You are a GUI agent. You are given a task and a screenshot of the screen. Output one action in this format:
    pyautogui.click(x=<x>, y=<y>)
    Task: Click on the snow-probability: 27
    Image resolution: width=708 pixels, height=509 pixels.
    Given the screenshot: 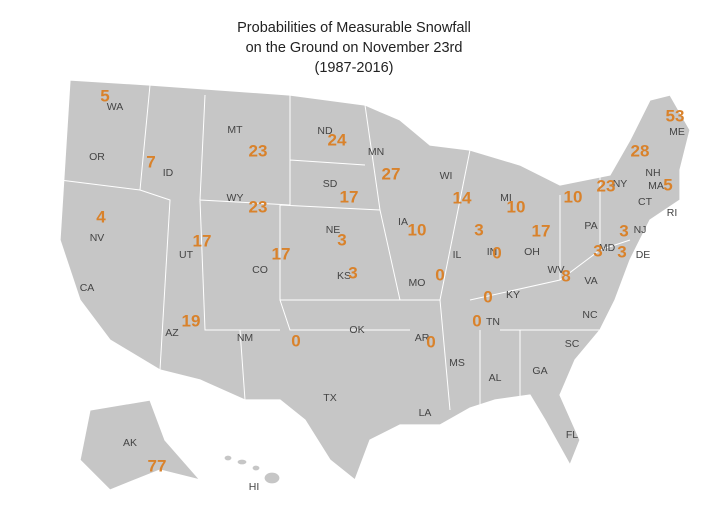 What is the action you would take?
    pyautogui.click(x=391, y=173)
    